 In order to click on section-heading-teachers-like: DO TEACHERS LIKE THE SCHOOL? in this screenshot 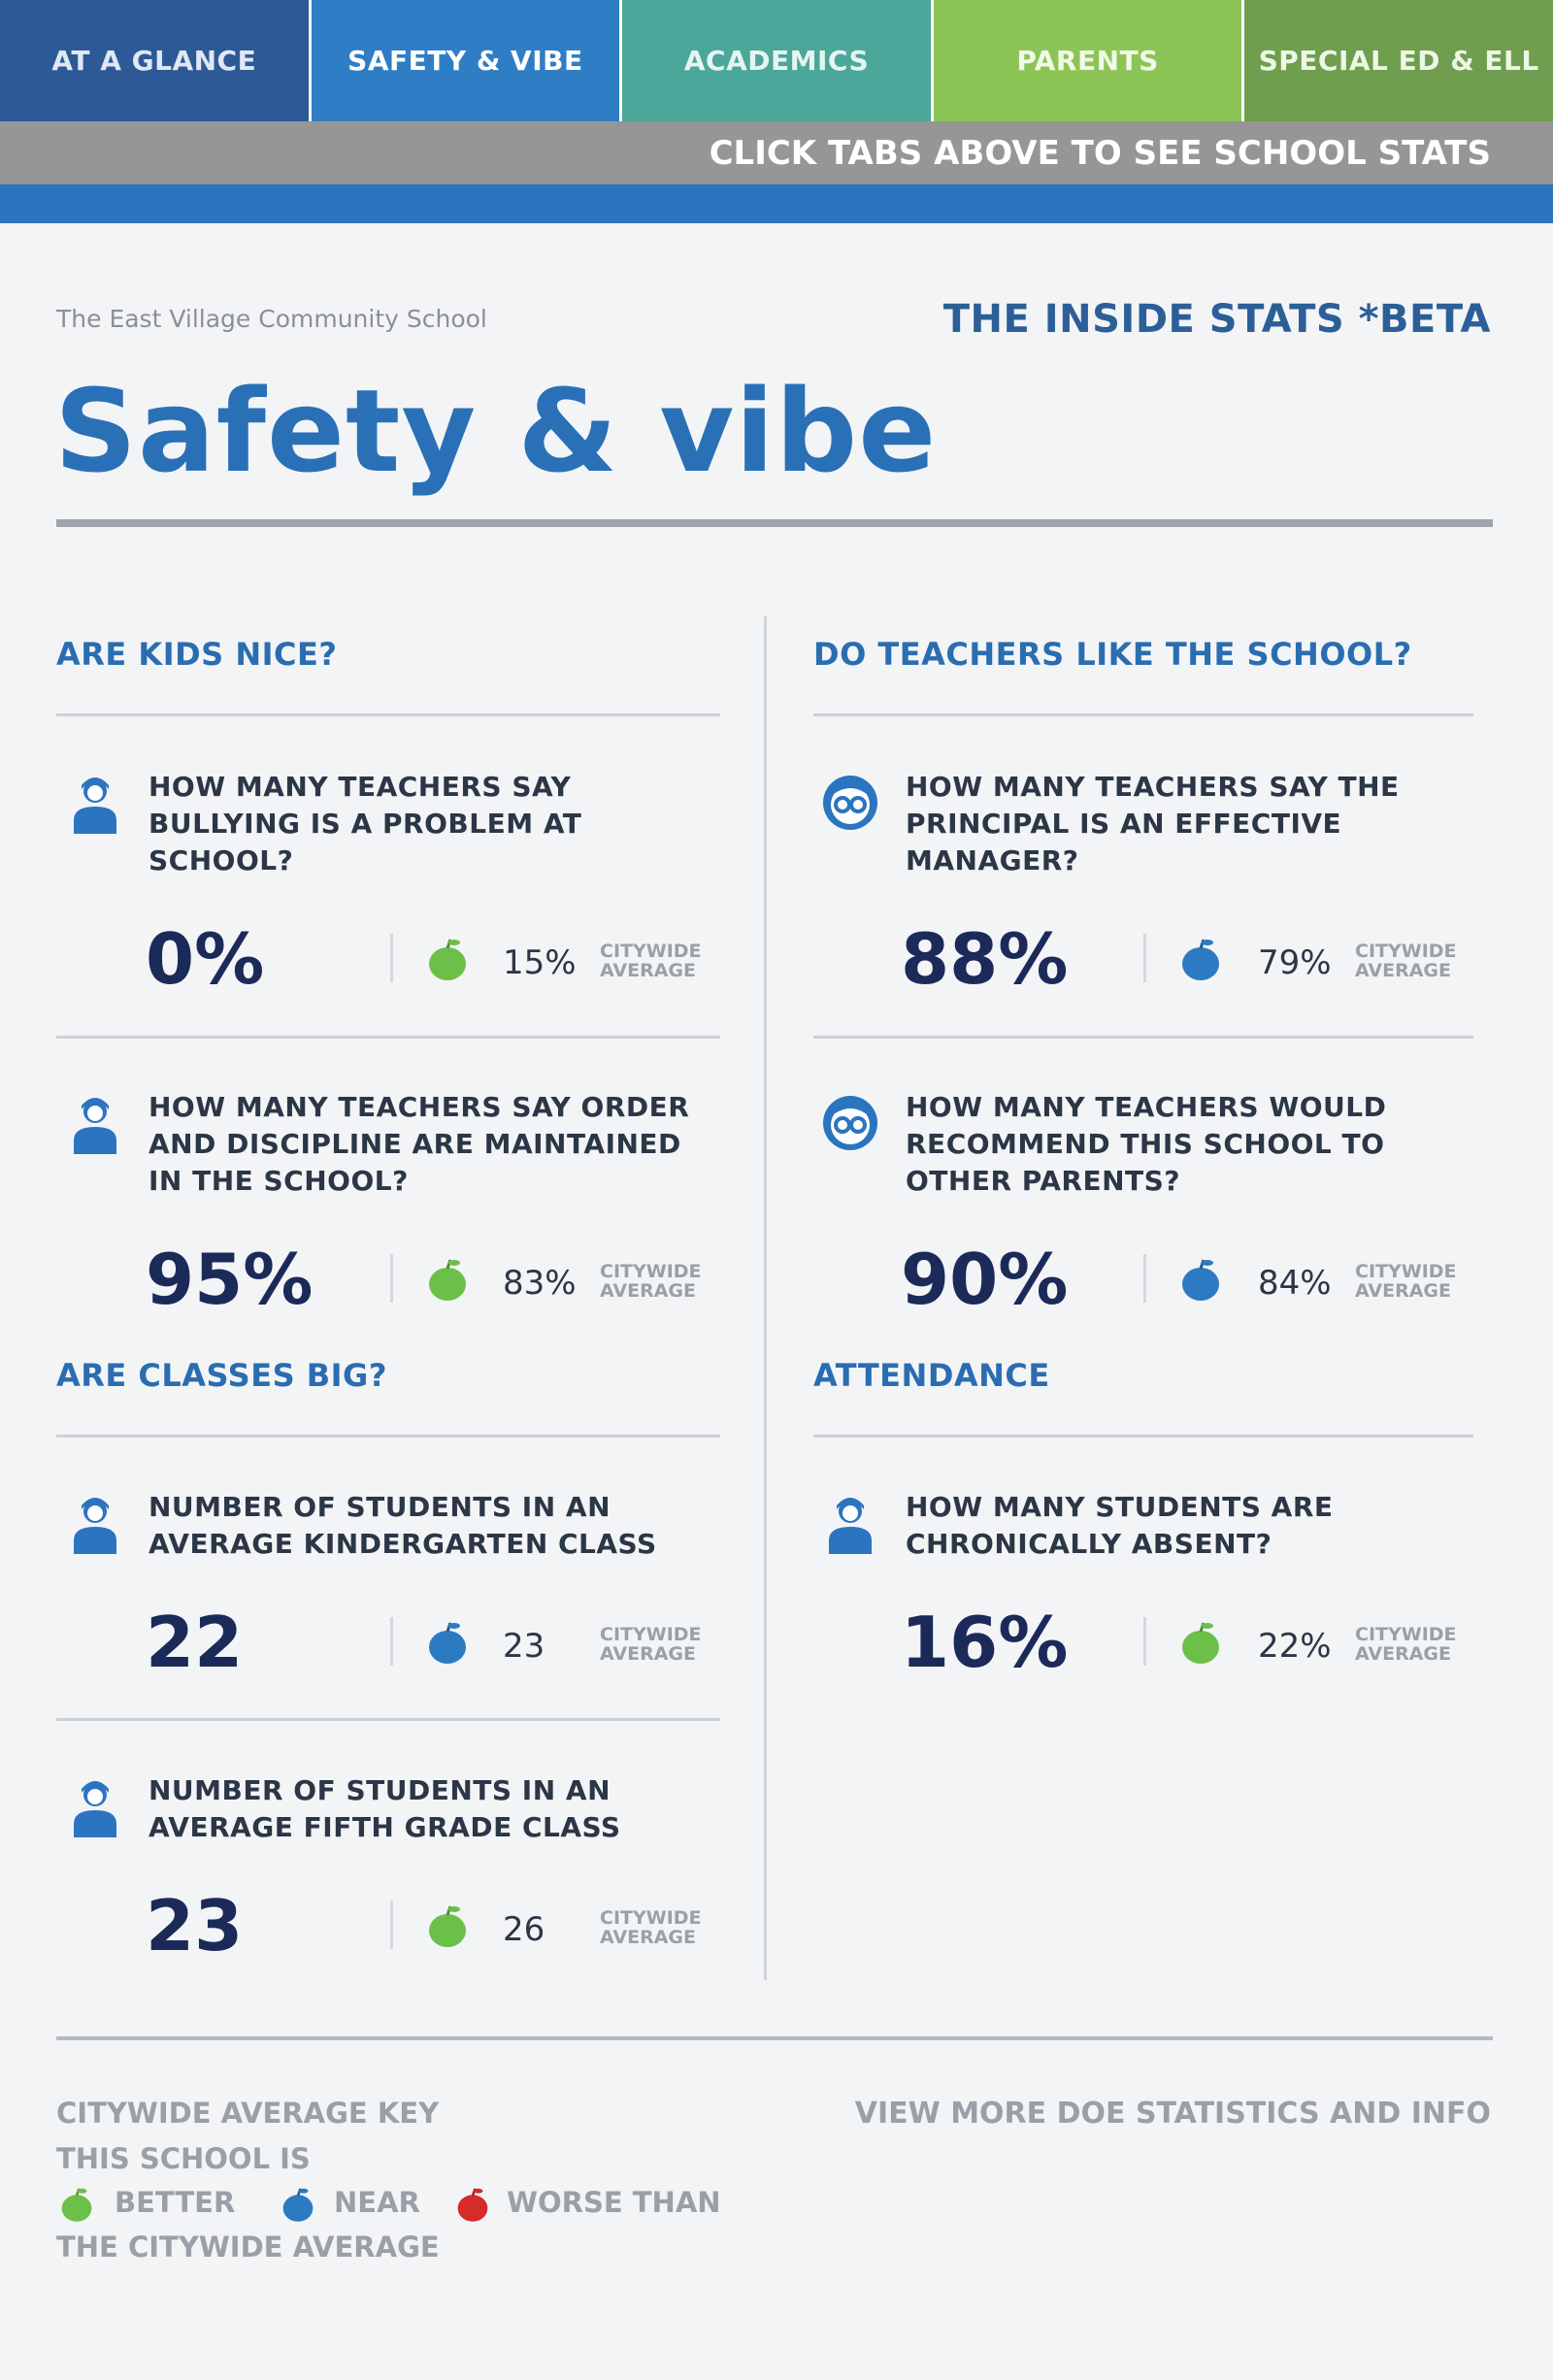, I will do `click(1112, 654)`.